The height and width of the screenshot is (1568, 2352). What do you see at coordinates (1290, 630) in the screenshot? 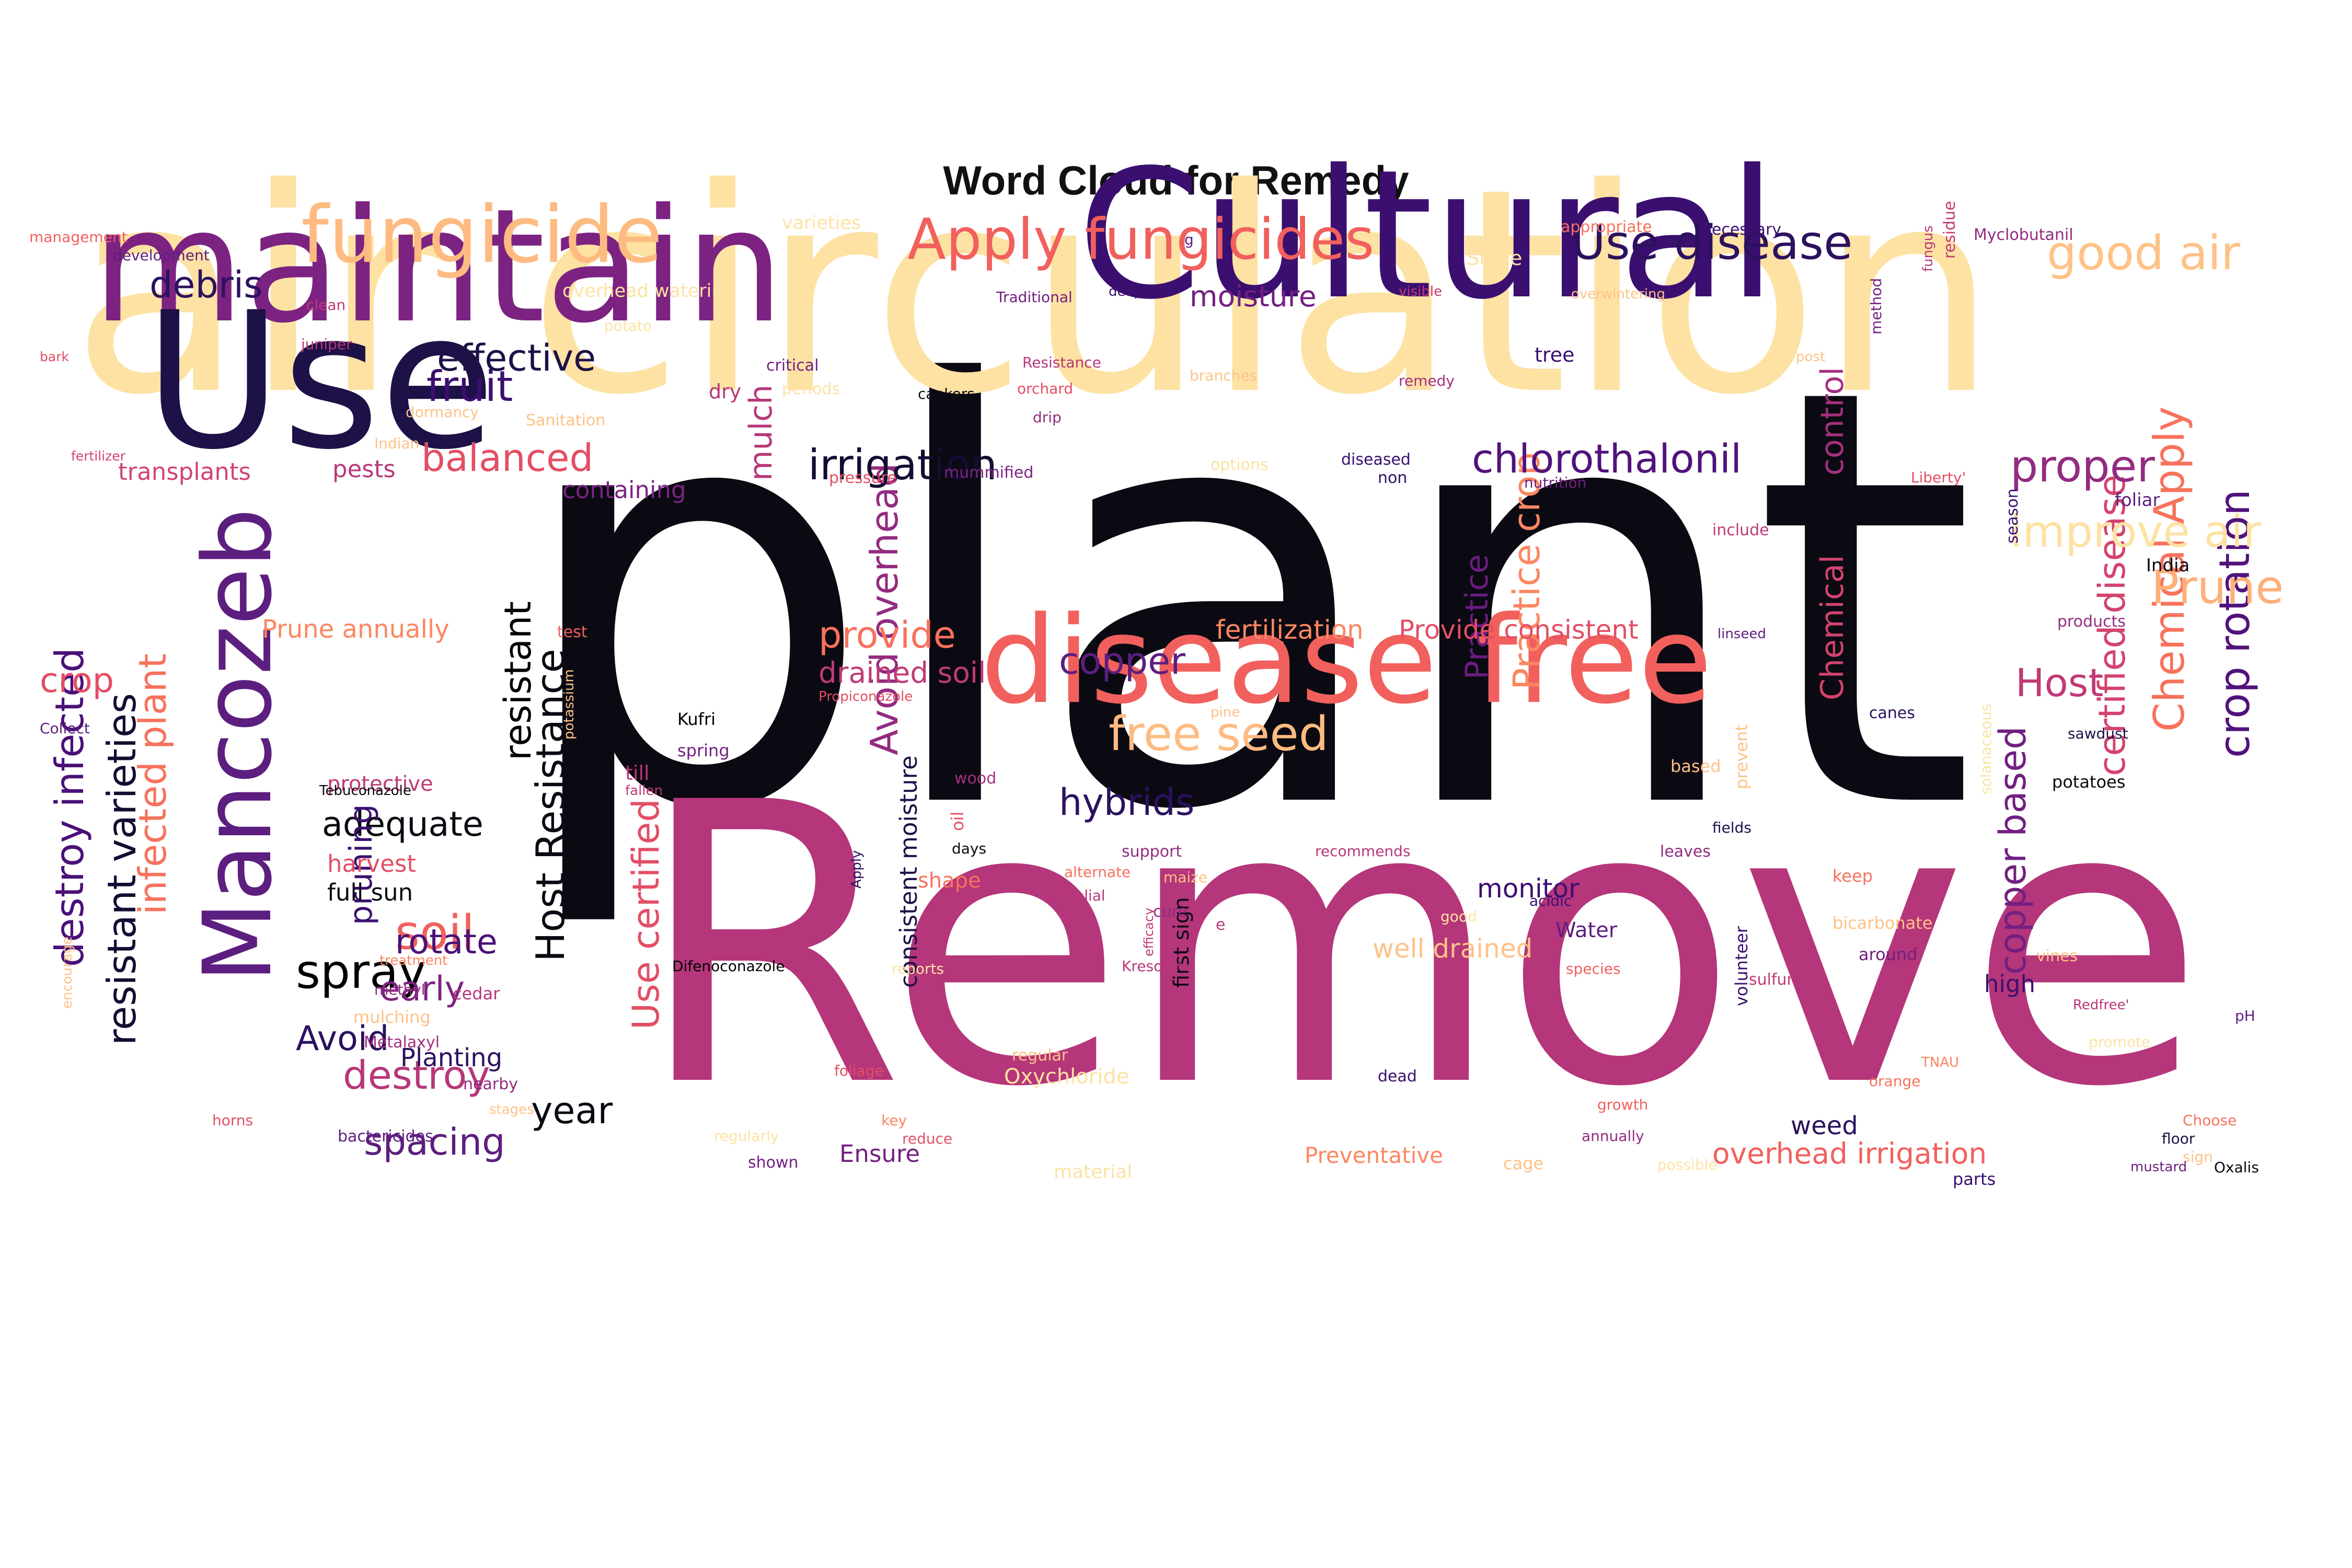
I see `word-fertilization: fertilization` at bounding box center [1290, 630].